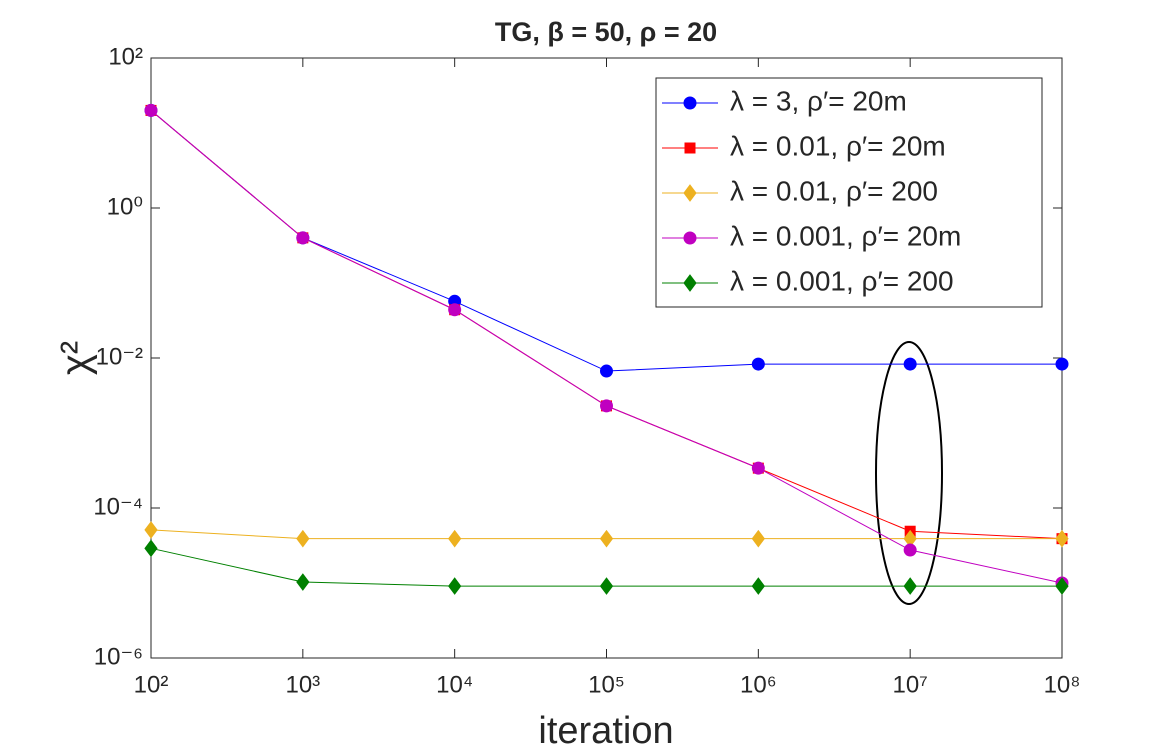 This screenshot has width=1172, height=756. I want to click on x-tick-label: 10⁵, so click(606, 684).